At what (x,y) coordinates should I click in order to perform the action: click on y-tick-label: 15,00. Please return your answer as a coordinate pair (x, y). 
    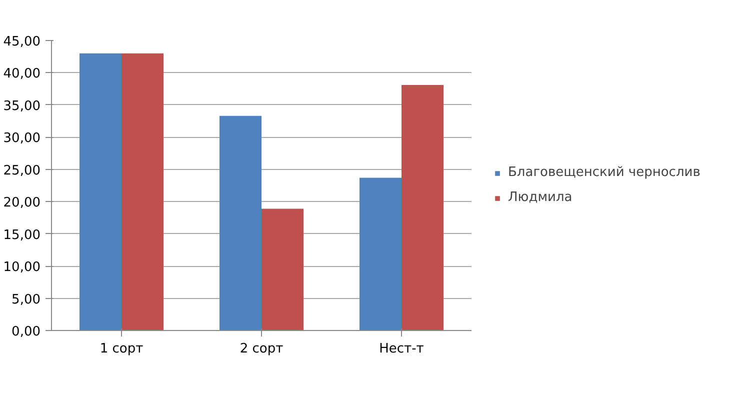
    Looking at the image, I should click on (21, 235).